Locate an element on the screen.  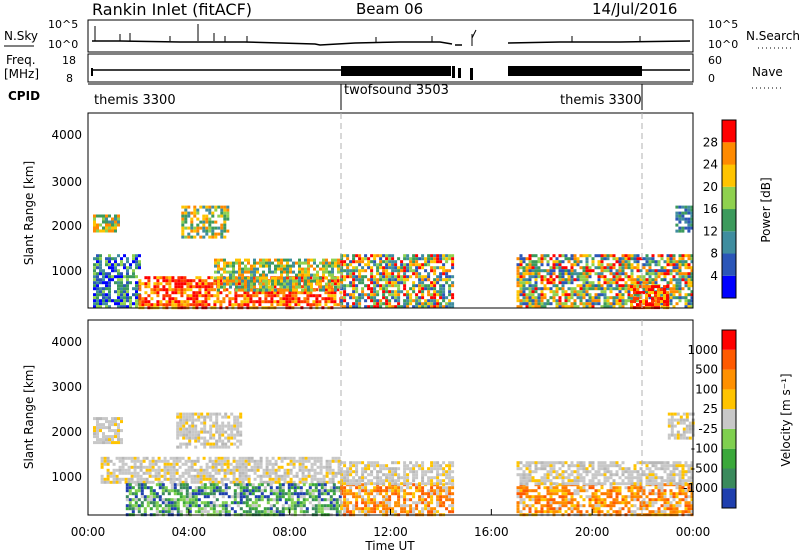
velocity-colorbar: 1000 500 100 25 -25 -100 -500 -1000 is located at coordinates (710, 419).